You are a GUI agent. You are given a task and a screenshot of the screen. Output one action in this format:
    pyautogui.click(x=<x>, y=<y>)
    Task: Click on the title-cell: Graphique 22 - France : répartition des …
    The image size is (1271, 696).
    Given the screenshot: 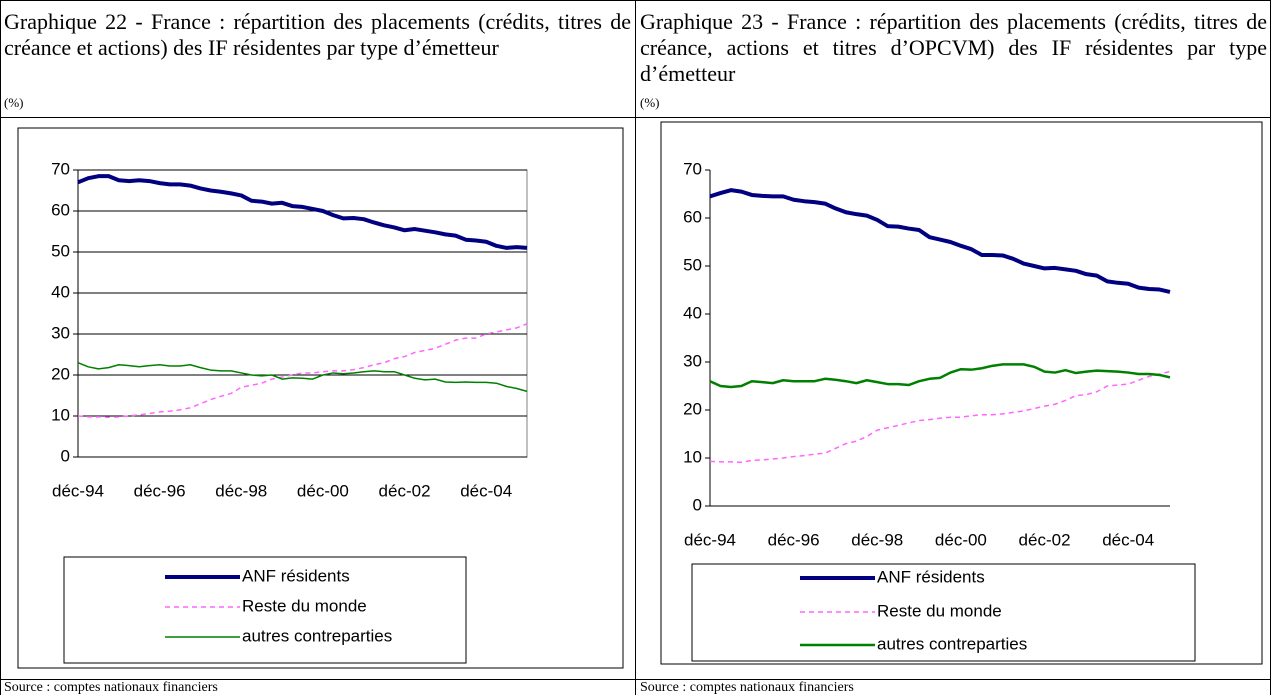 What is the action you would take?
    pyautogui.click(x=317, y=58)
    